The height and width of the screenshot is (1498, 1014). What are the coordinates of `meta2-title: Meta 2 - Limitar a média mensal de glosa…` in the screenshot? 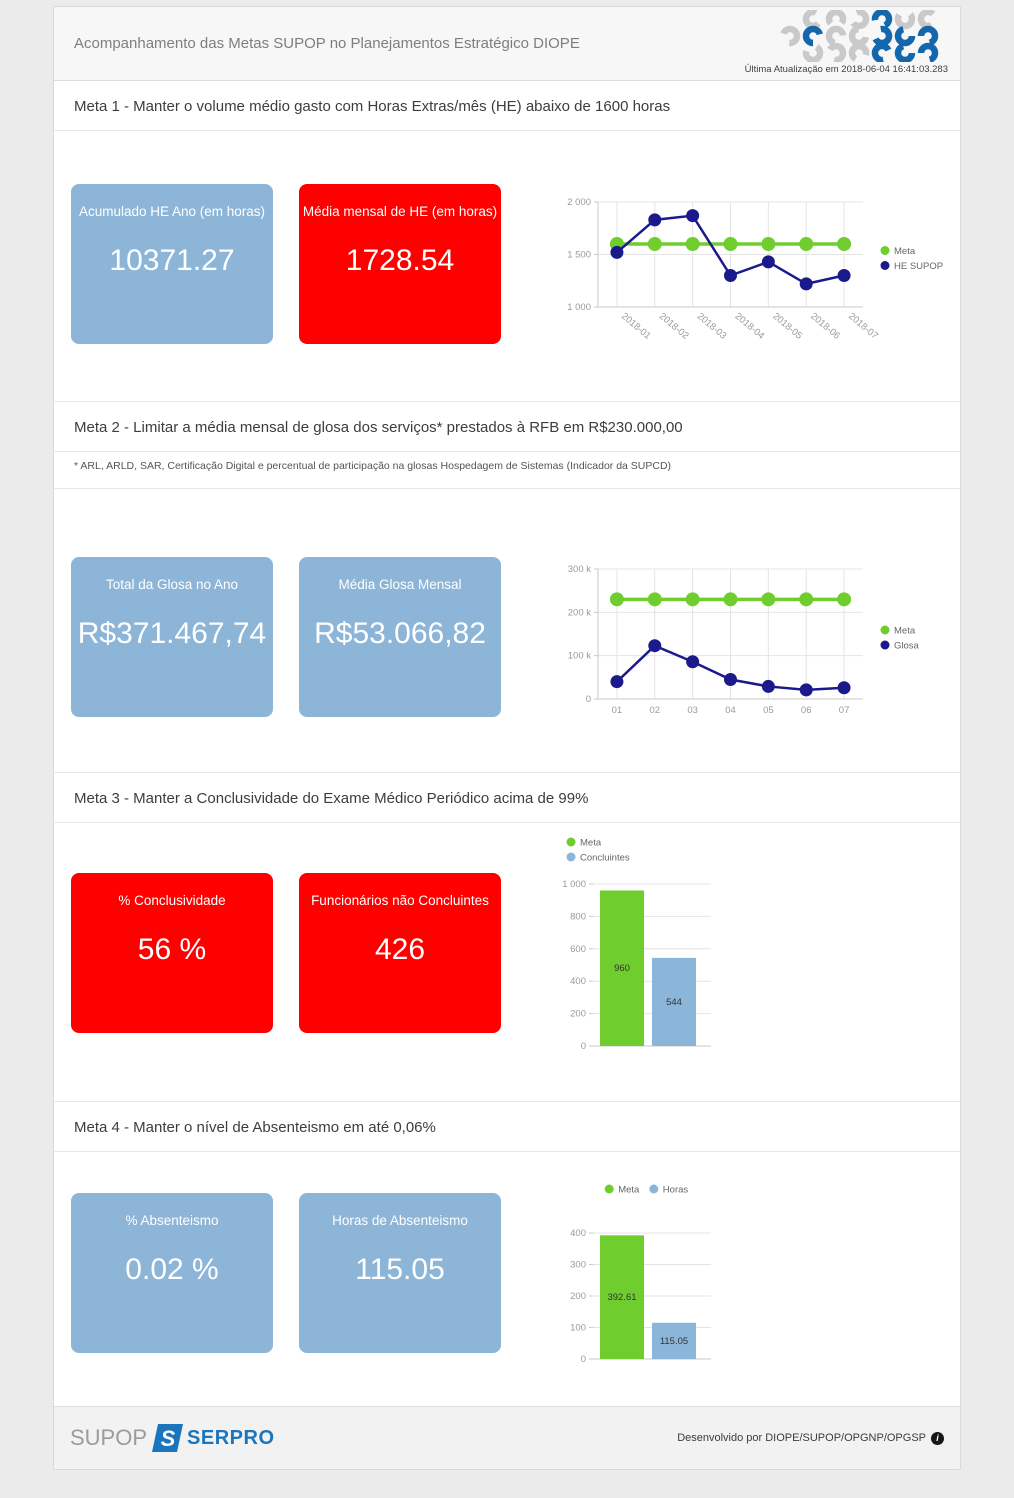 It's located at (378, 427).